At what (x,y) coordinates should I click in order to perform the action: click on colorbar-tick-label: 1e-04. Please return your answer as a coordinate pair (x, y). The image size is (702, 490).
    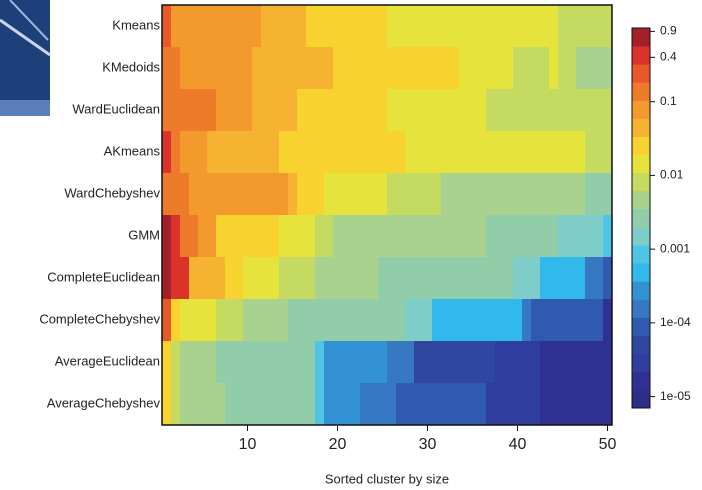
    Looking at the image, I should click on (675, 322).